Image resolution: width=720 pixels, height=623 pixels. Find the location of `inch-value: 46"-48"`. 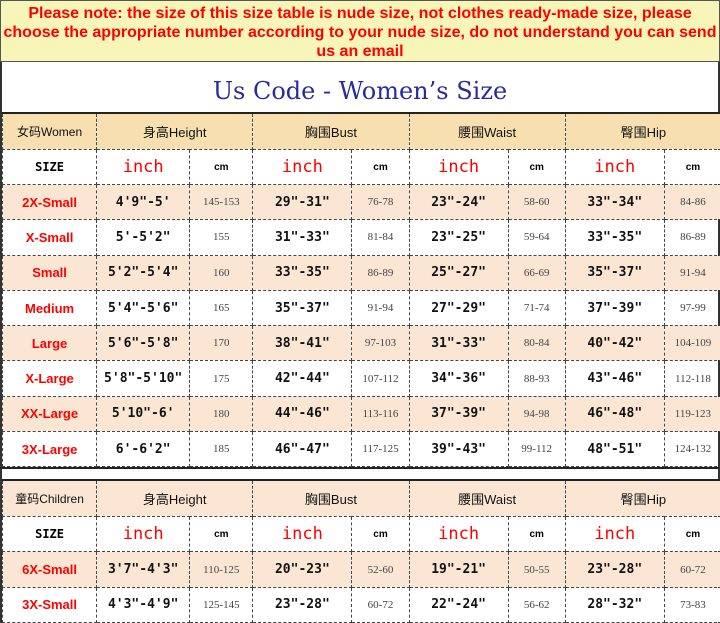

inch-value: 46"-48" is located at coordinates (614, 413).